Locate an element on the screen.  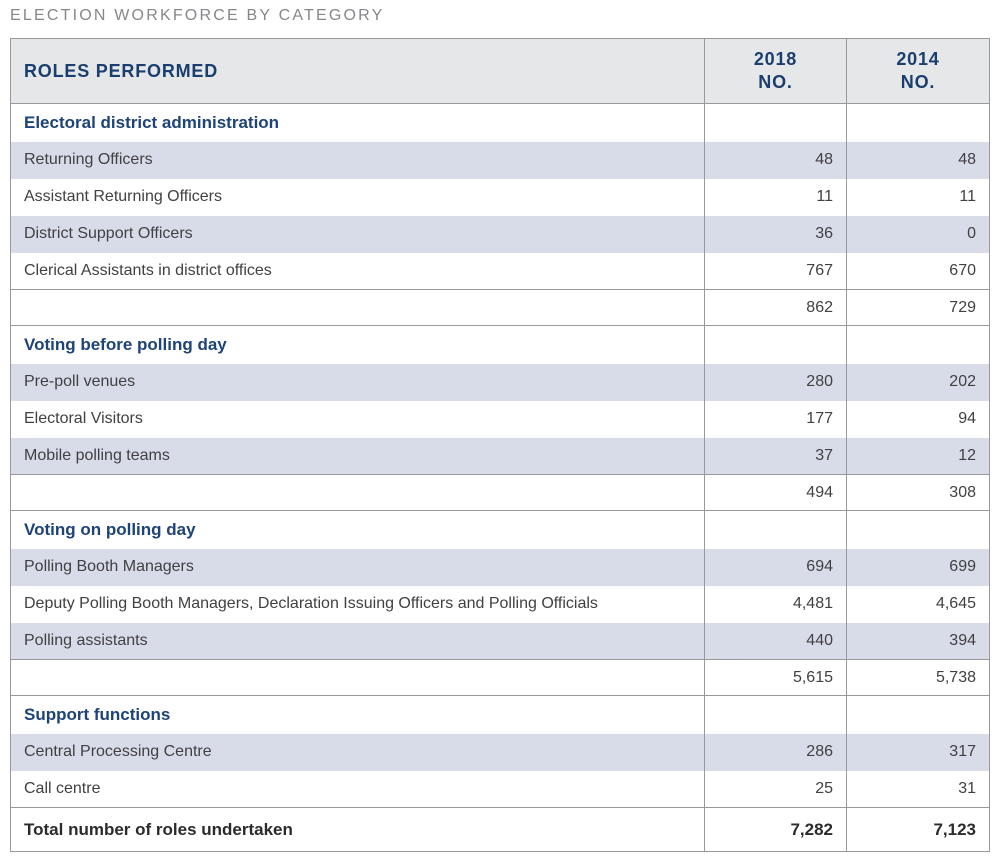
value-2018-cell: 494 is located at coordinates (775, 492).